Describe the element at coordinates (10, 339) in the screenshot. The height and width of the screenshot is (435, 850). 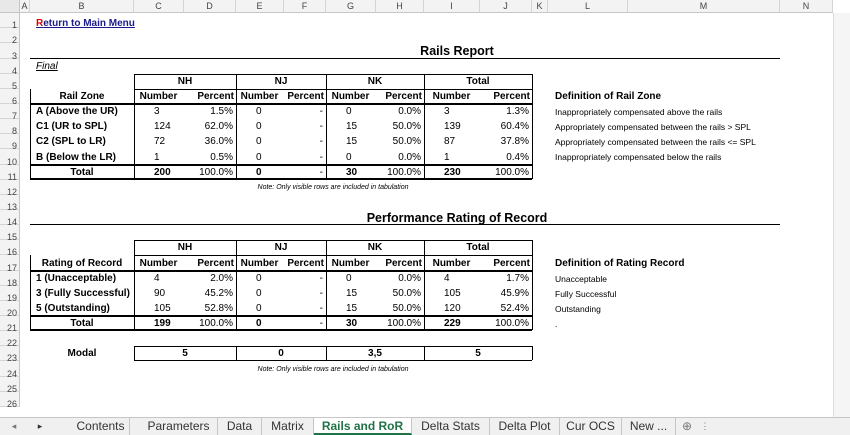
I see `row-header-22: 22` at that location.